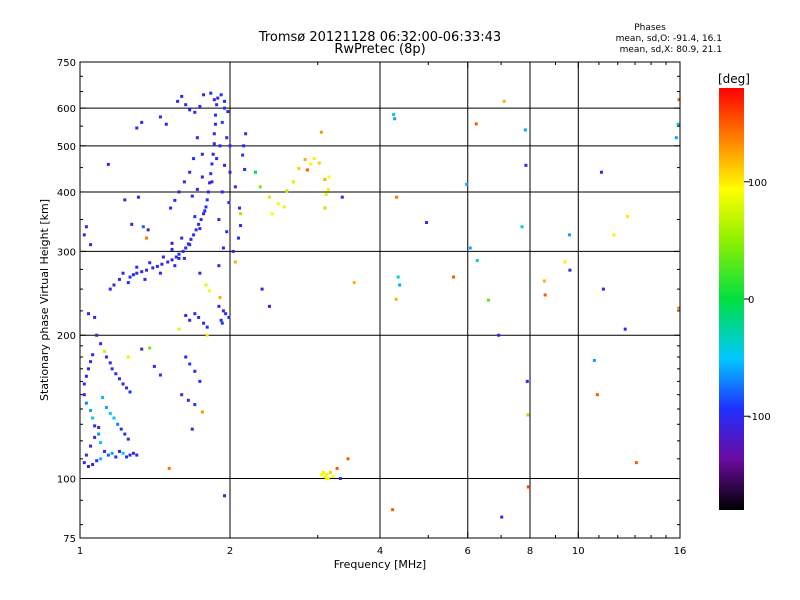 This screenshot has height=600, width=800. I want to click on y-tick-label: 100, so click(66, 480).